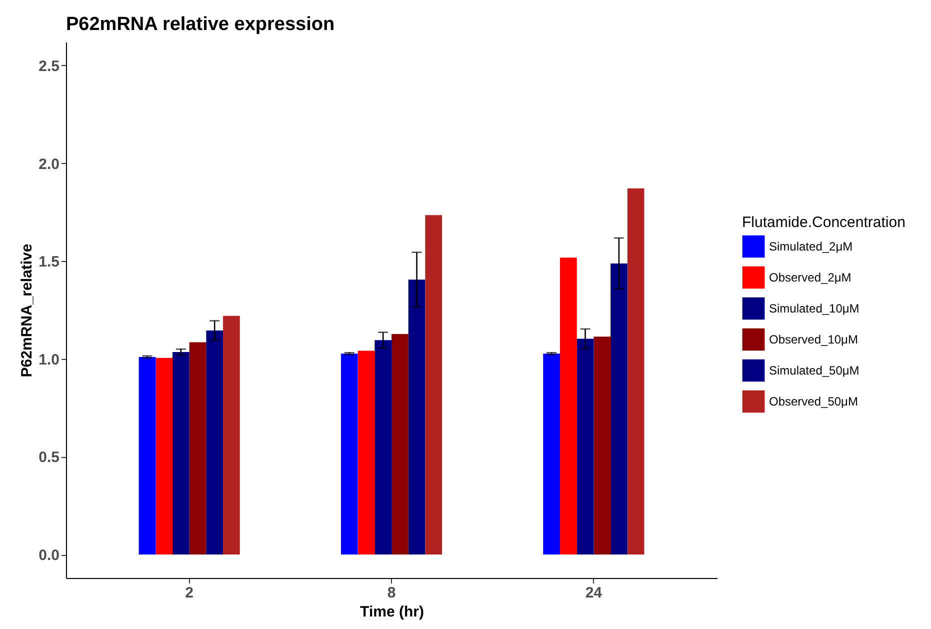 Image resolution: width=931 pixels, height=629 pixels. Describe the element at coordinates (49, 457) in the screenshot. I see `y-tick-label: 0.5` at that location.